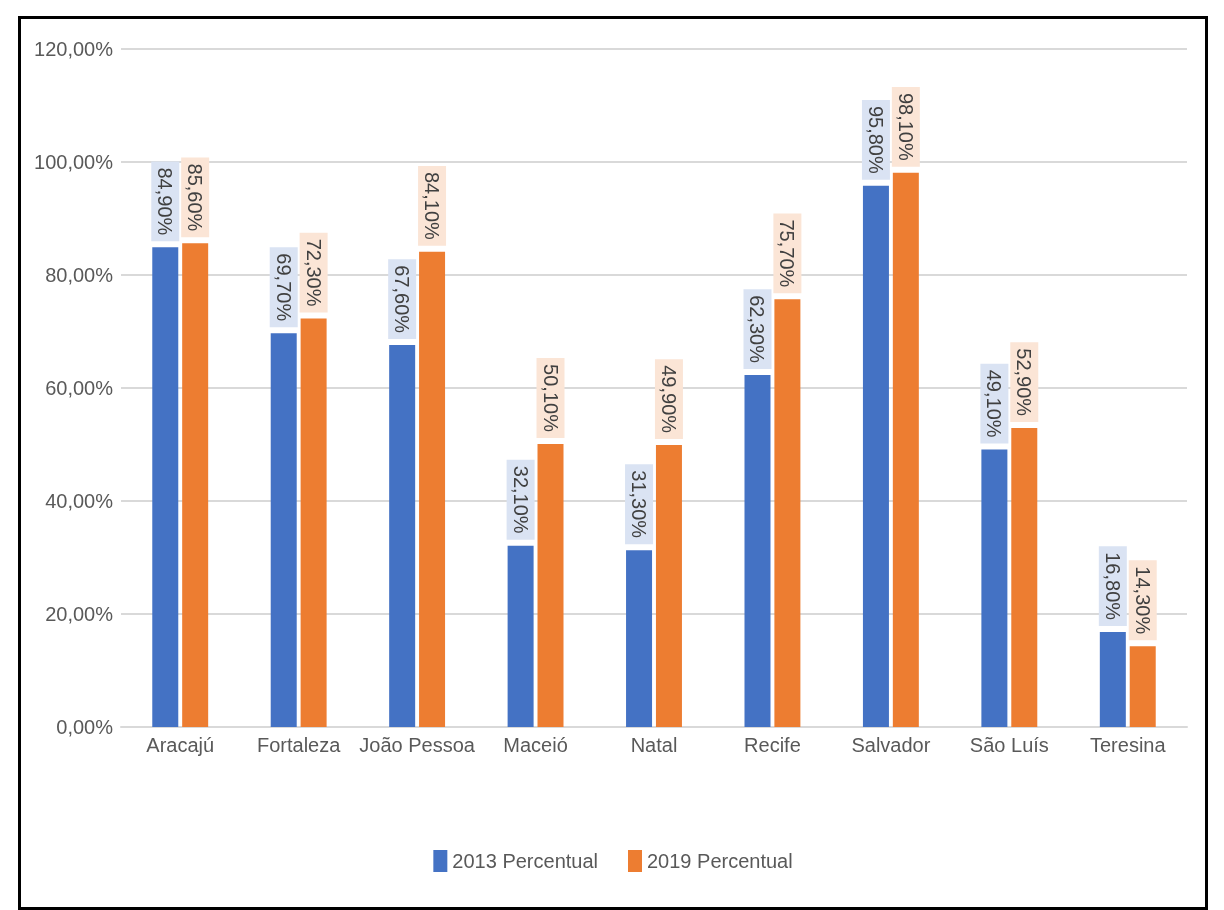  I want to click on data-label: 52,90%, so click(1024, 382).